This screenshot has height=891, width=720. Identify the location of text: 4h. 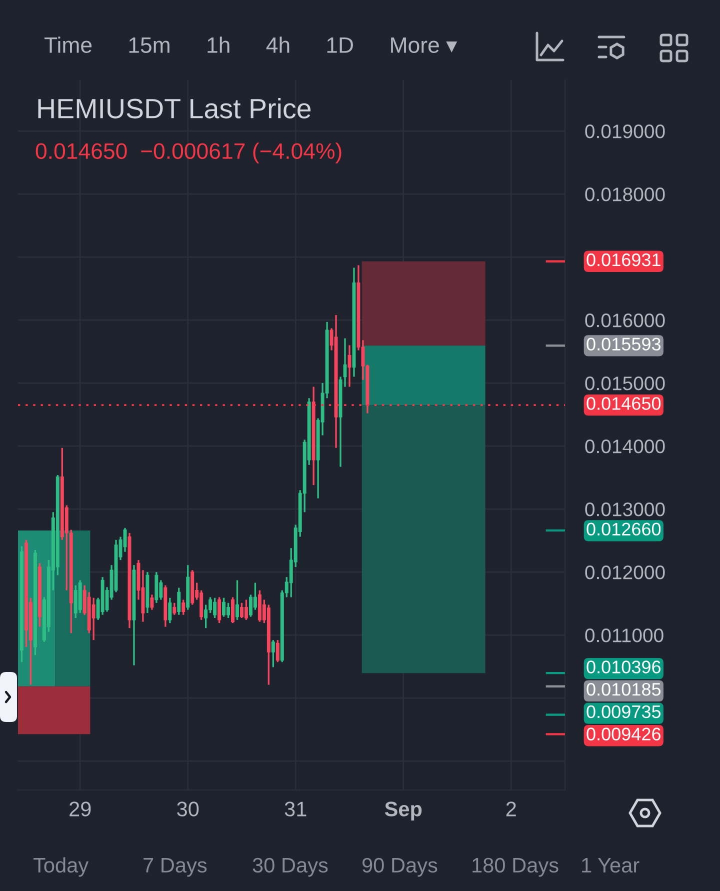
(278, 44).